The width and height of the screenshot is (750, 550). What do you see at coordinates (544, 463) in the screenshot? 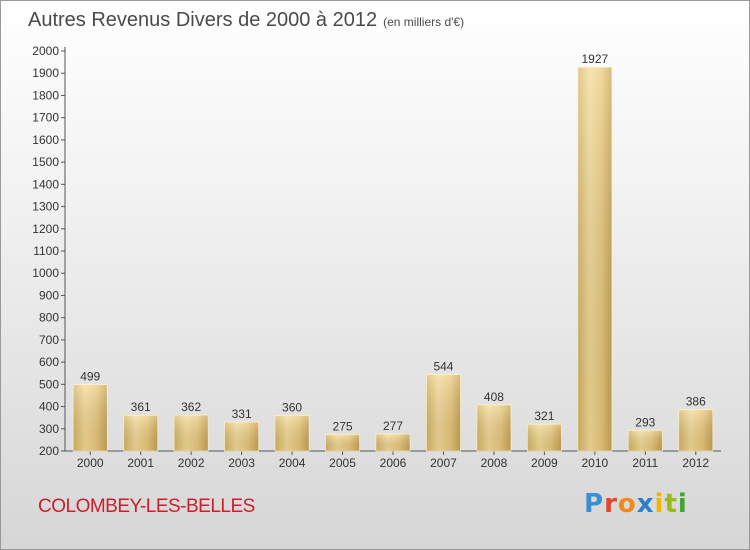
I see `x-tick-label: 2009` at bounding box center [544, 463].